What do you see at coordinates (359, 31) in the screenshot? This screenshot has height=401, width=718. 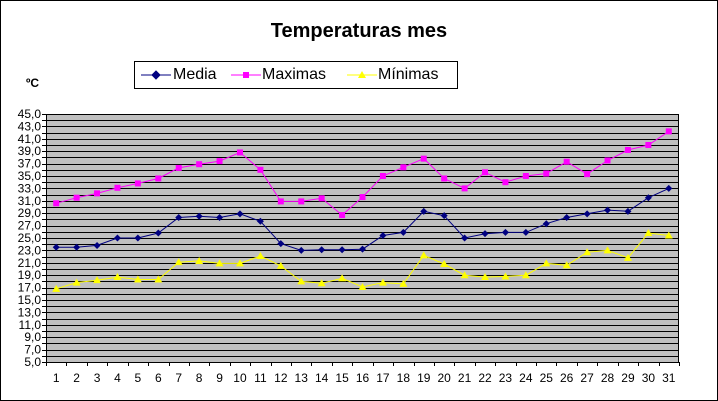 I see `chart-title: Temperaturas mes` at bounding box center [359, 31].